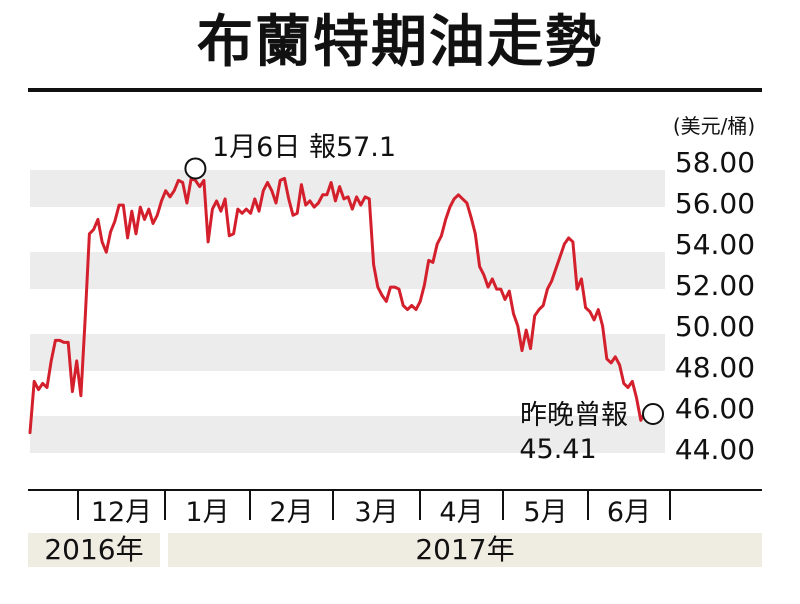 Image resolution: width=800 pixels, height=604 pixels. I want to click on x-tick-label: 12月, so click(121, 512).